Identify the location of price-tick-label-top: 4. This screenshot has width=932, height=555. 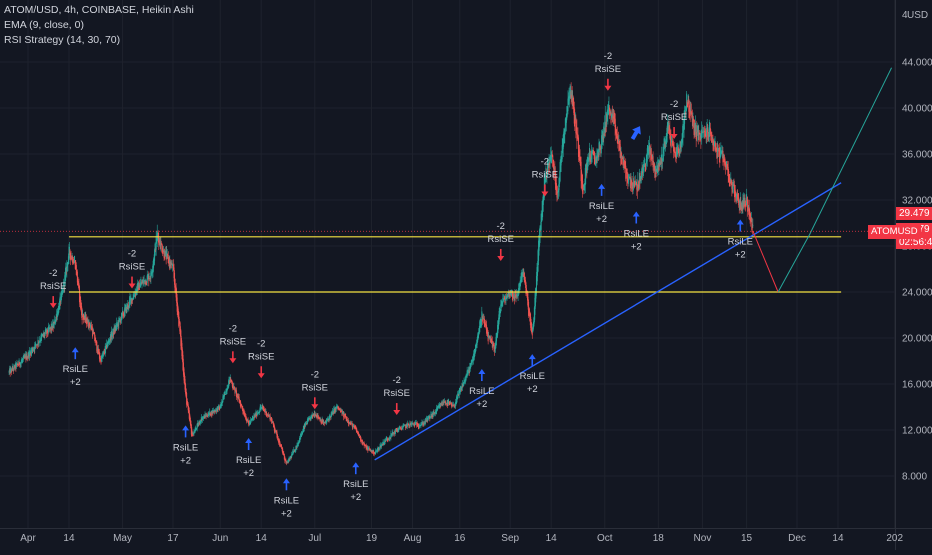
(905, 15).